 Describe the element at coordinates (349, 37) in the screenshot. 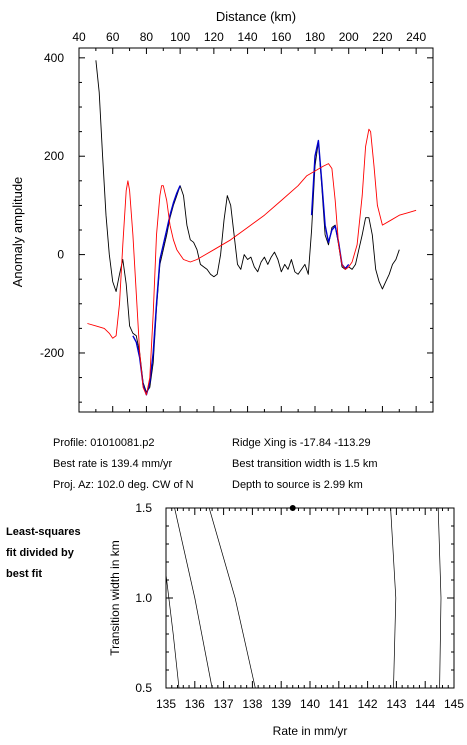

I see `x-tick-label: 200` at that location.